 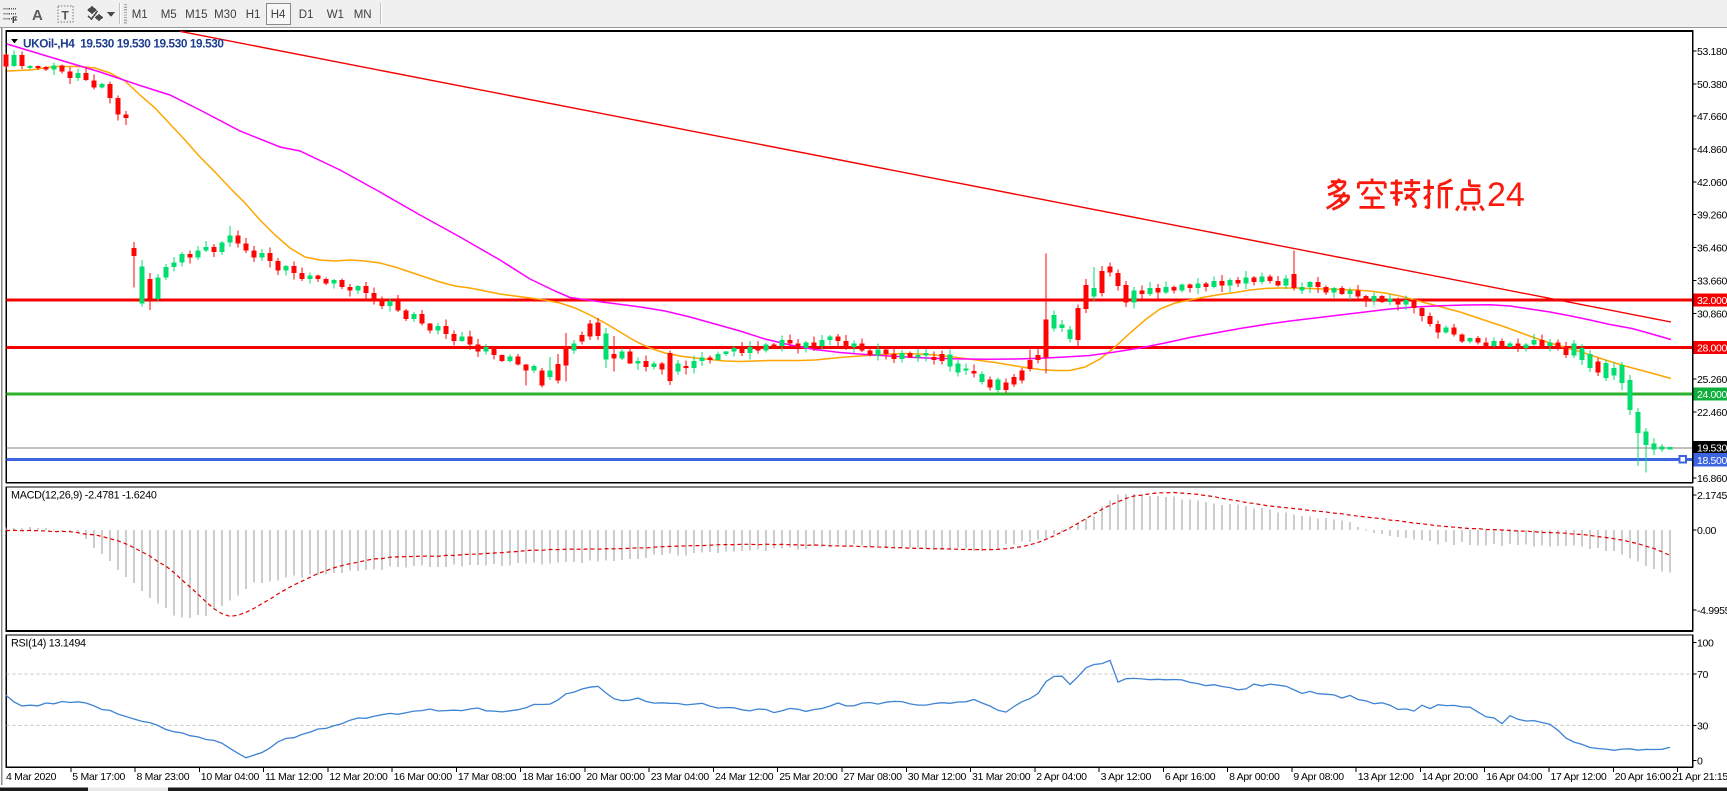 What do you see at coordinates (169, 15) in the screenshot?
I see `svg-text: M5` at bounding box center [169, 15].